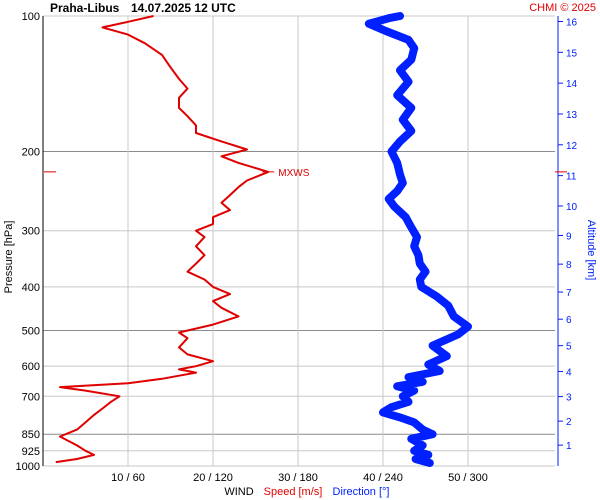  What do you see at coordinates (569, 446) in the screenshot?
I see `altitude-tick-label: 1` at bounding box center [569, 446].